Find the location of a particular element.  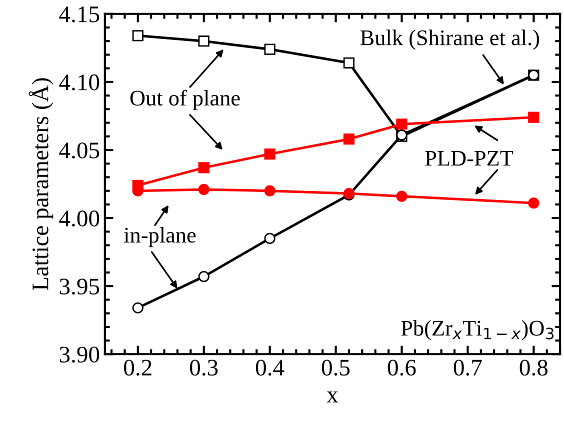

annotation: PLD-PZT is located at coordinates (469, 158).